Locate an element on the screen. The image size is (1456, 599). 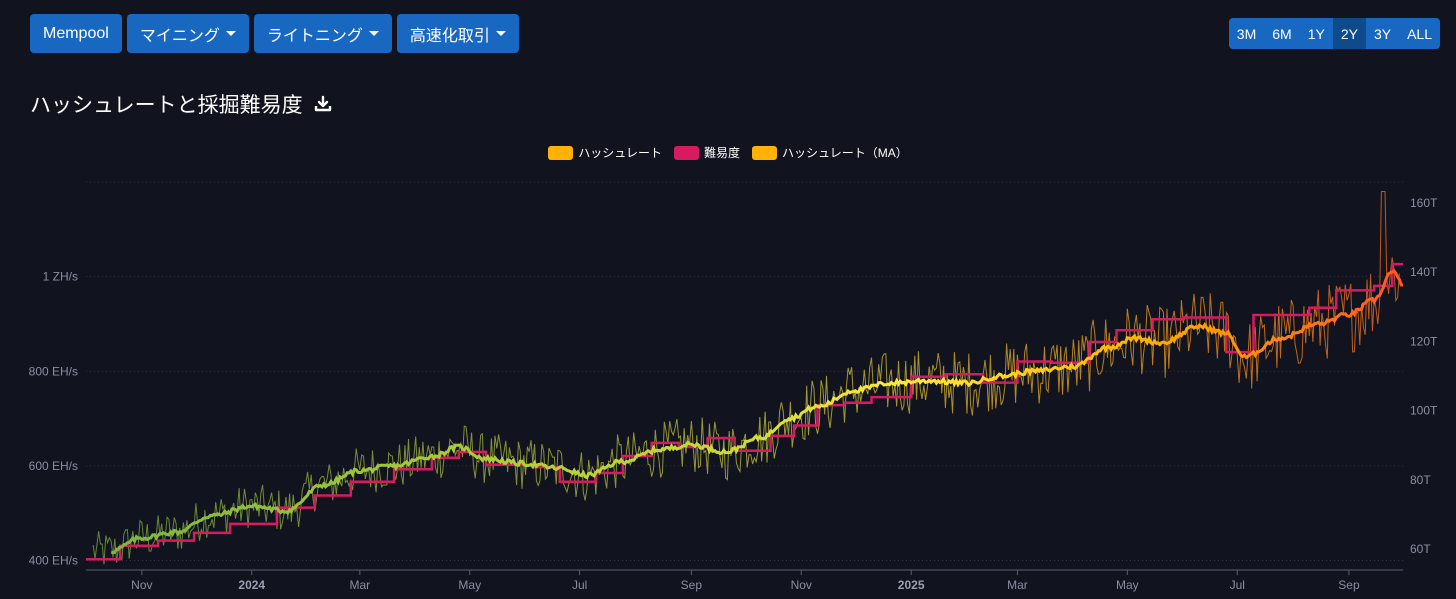
nav-accelerate-label: 高速化取引 is located at coordinates (449, 36).